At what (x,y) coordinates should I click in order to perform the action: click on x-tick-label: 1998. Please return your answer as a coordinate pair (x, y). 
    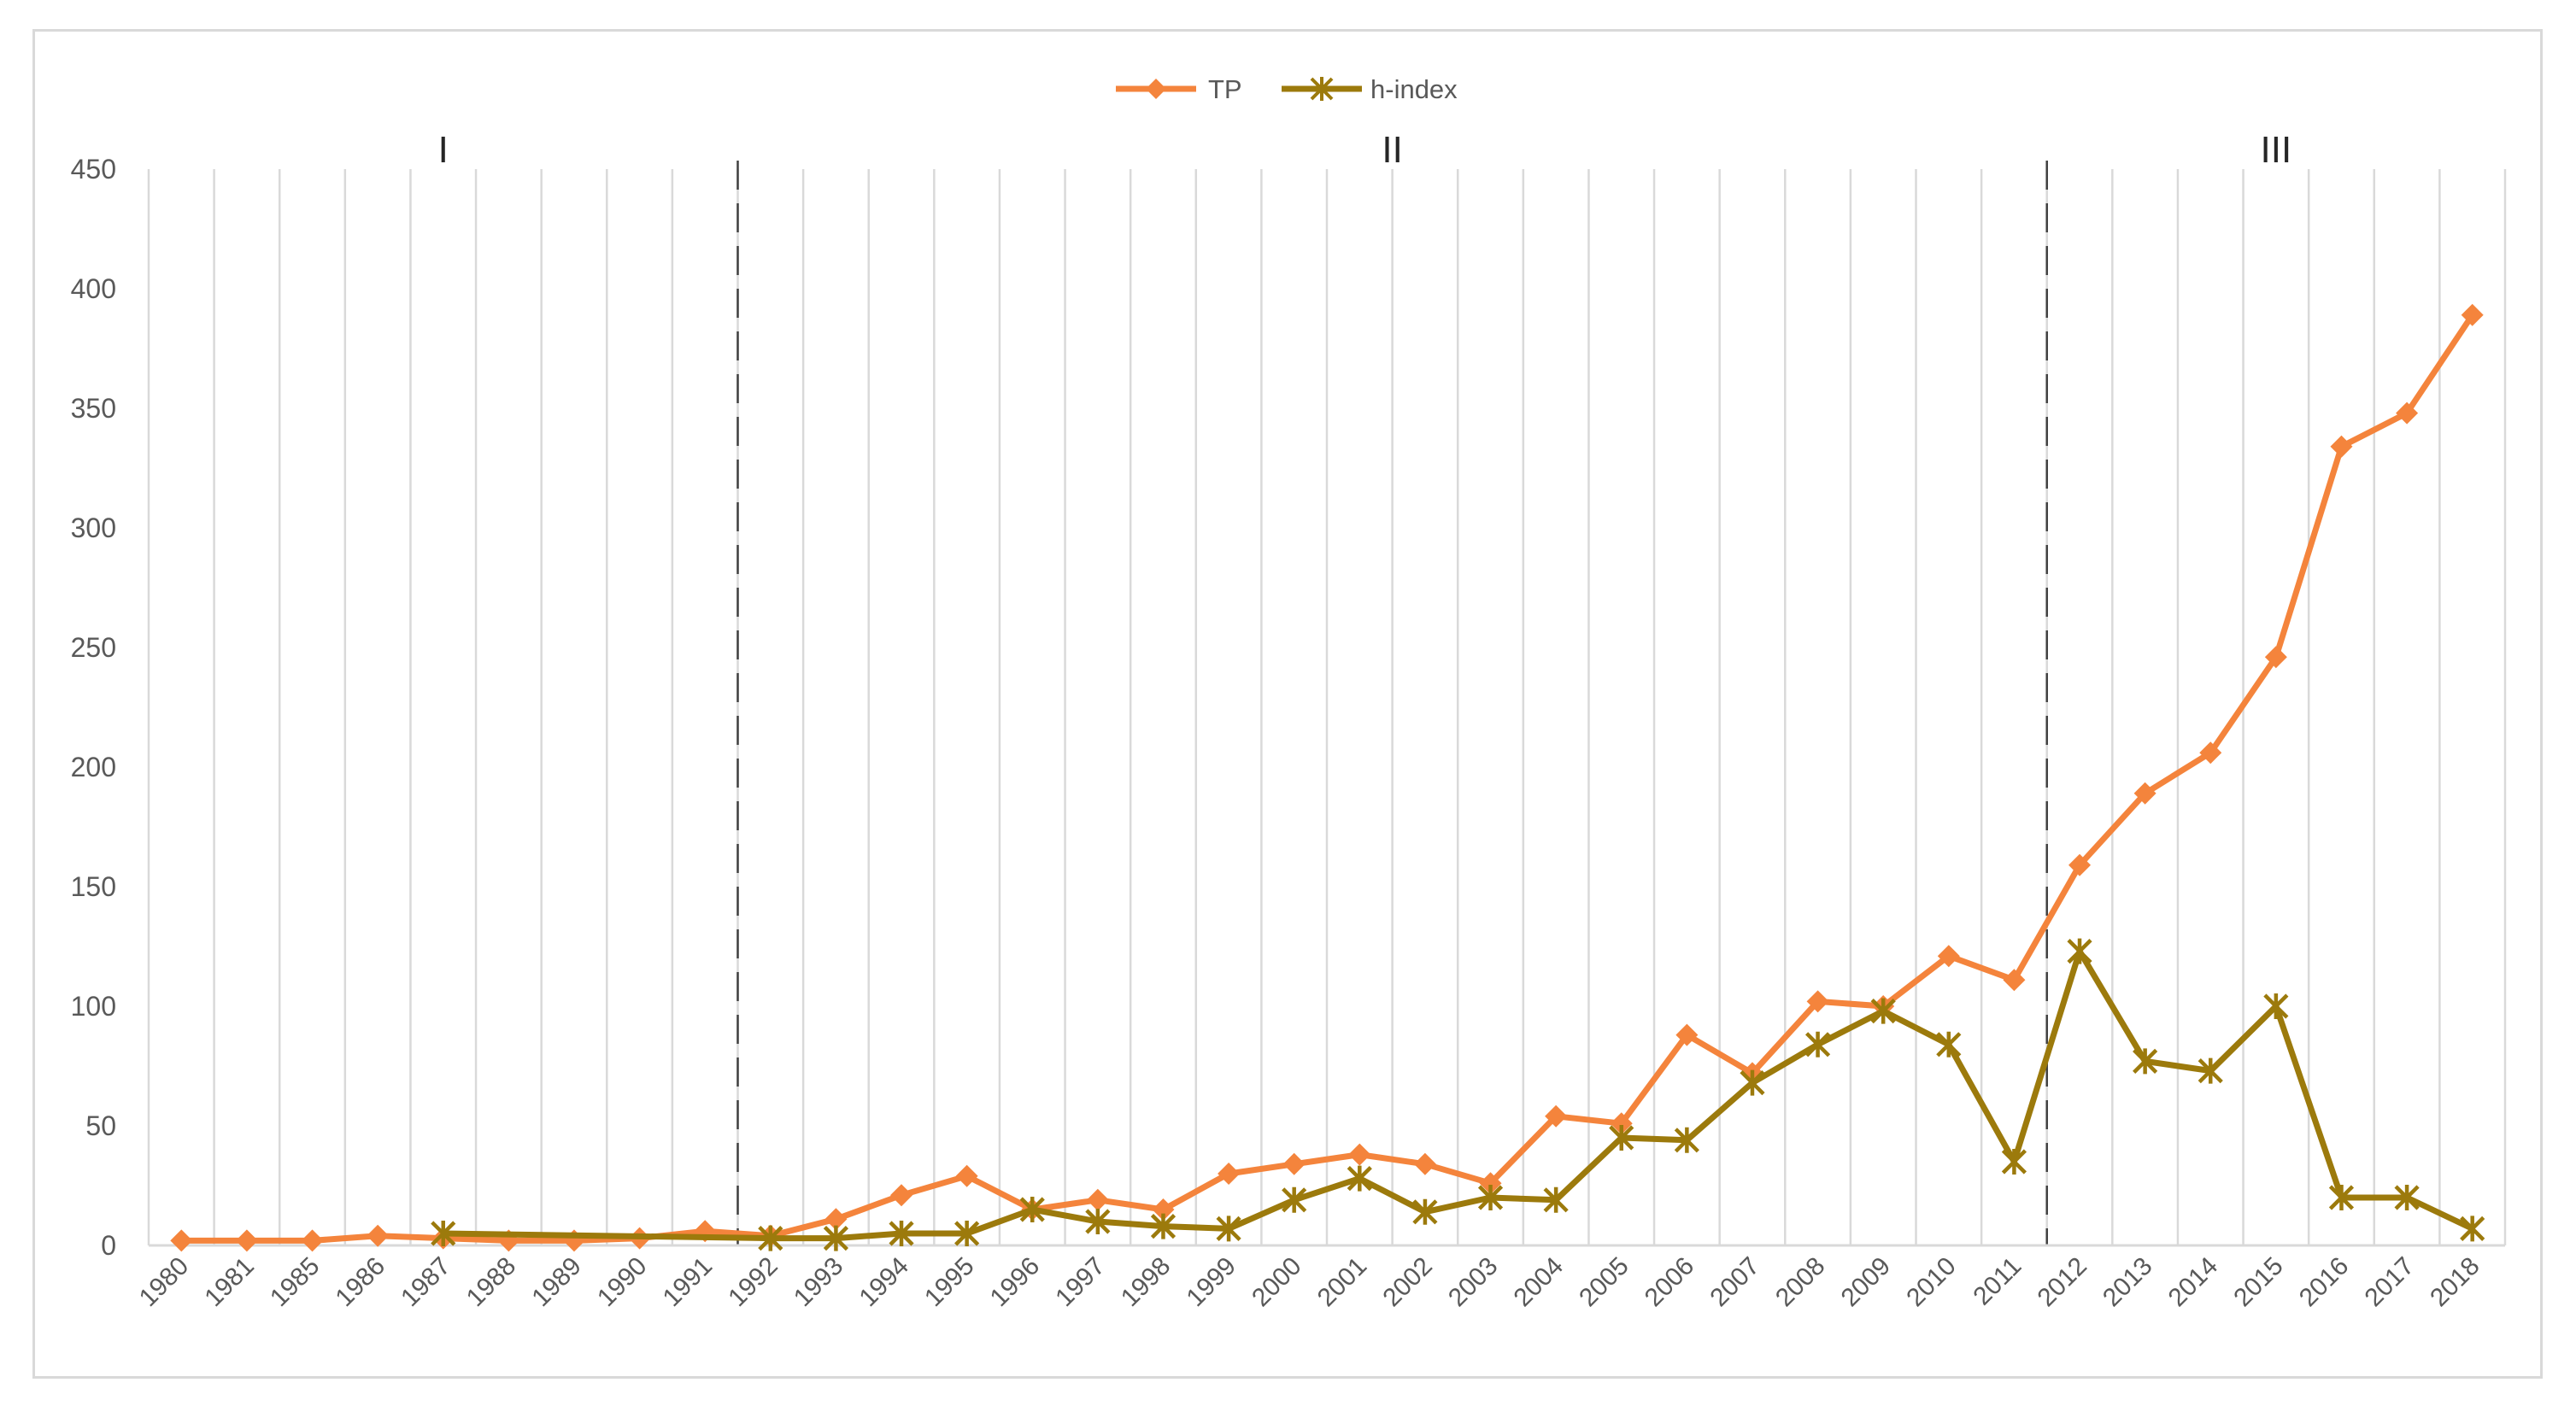
    Looking at the image, I should click on (1146, 1282).